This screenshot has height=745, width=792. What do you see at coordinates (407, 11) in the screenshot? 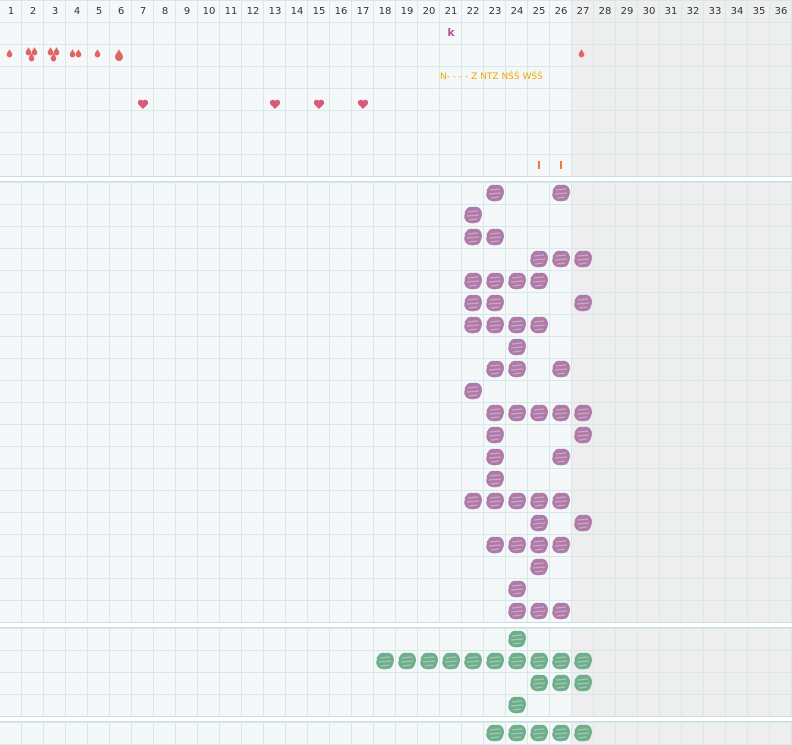
I see `day-number: 19` at bounding box center [407, 11].